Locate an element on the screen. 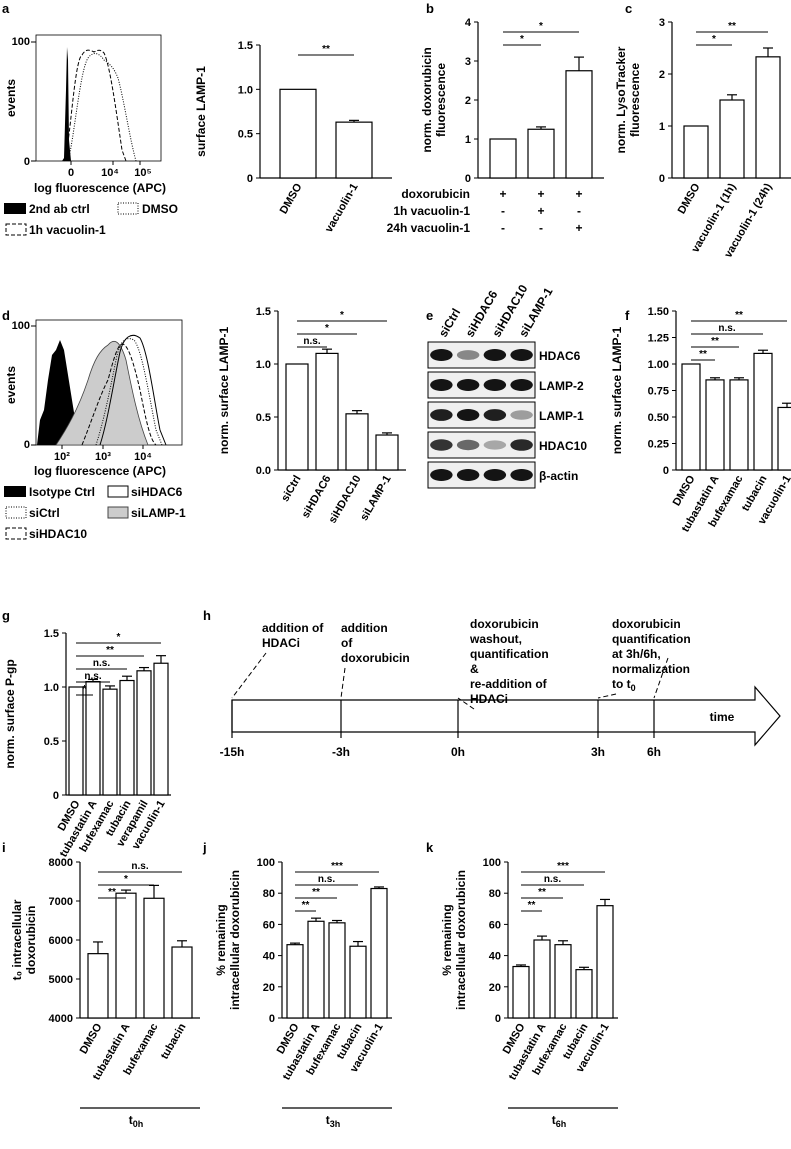 This screenshot has width=791, height=1149. chart-b-ytick-label: 2 is located at coordinates (468, 101).